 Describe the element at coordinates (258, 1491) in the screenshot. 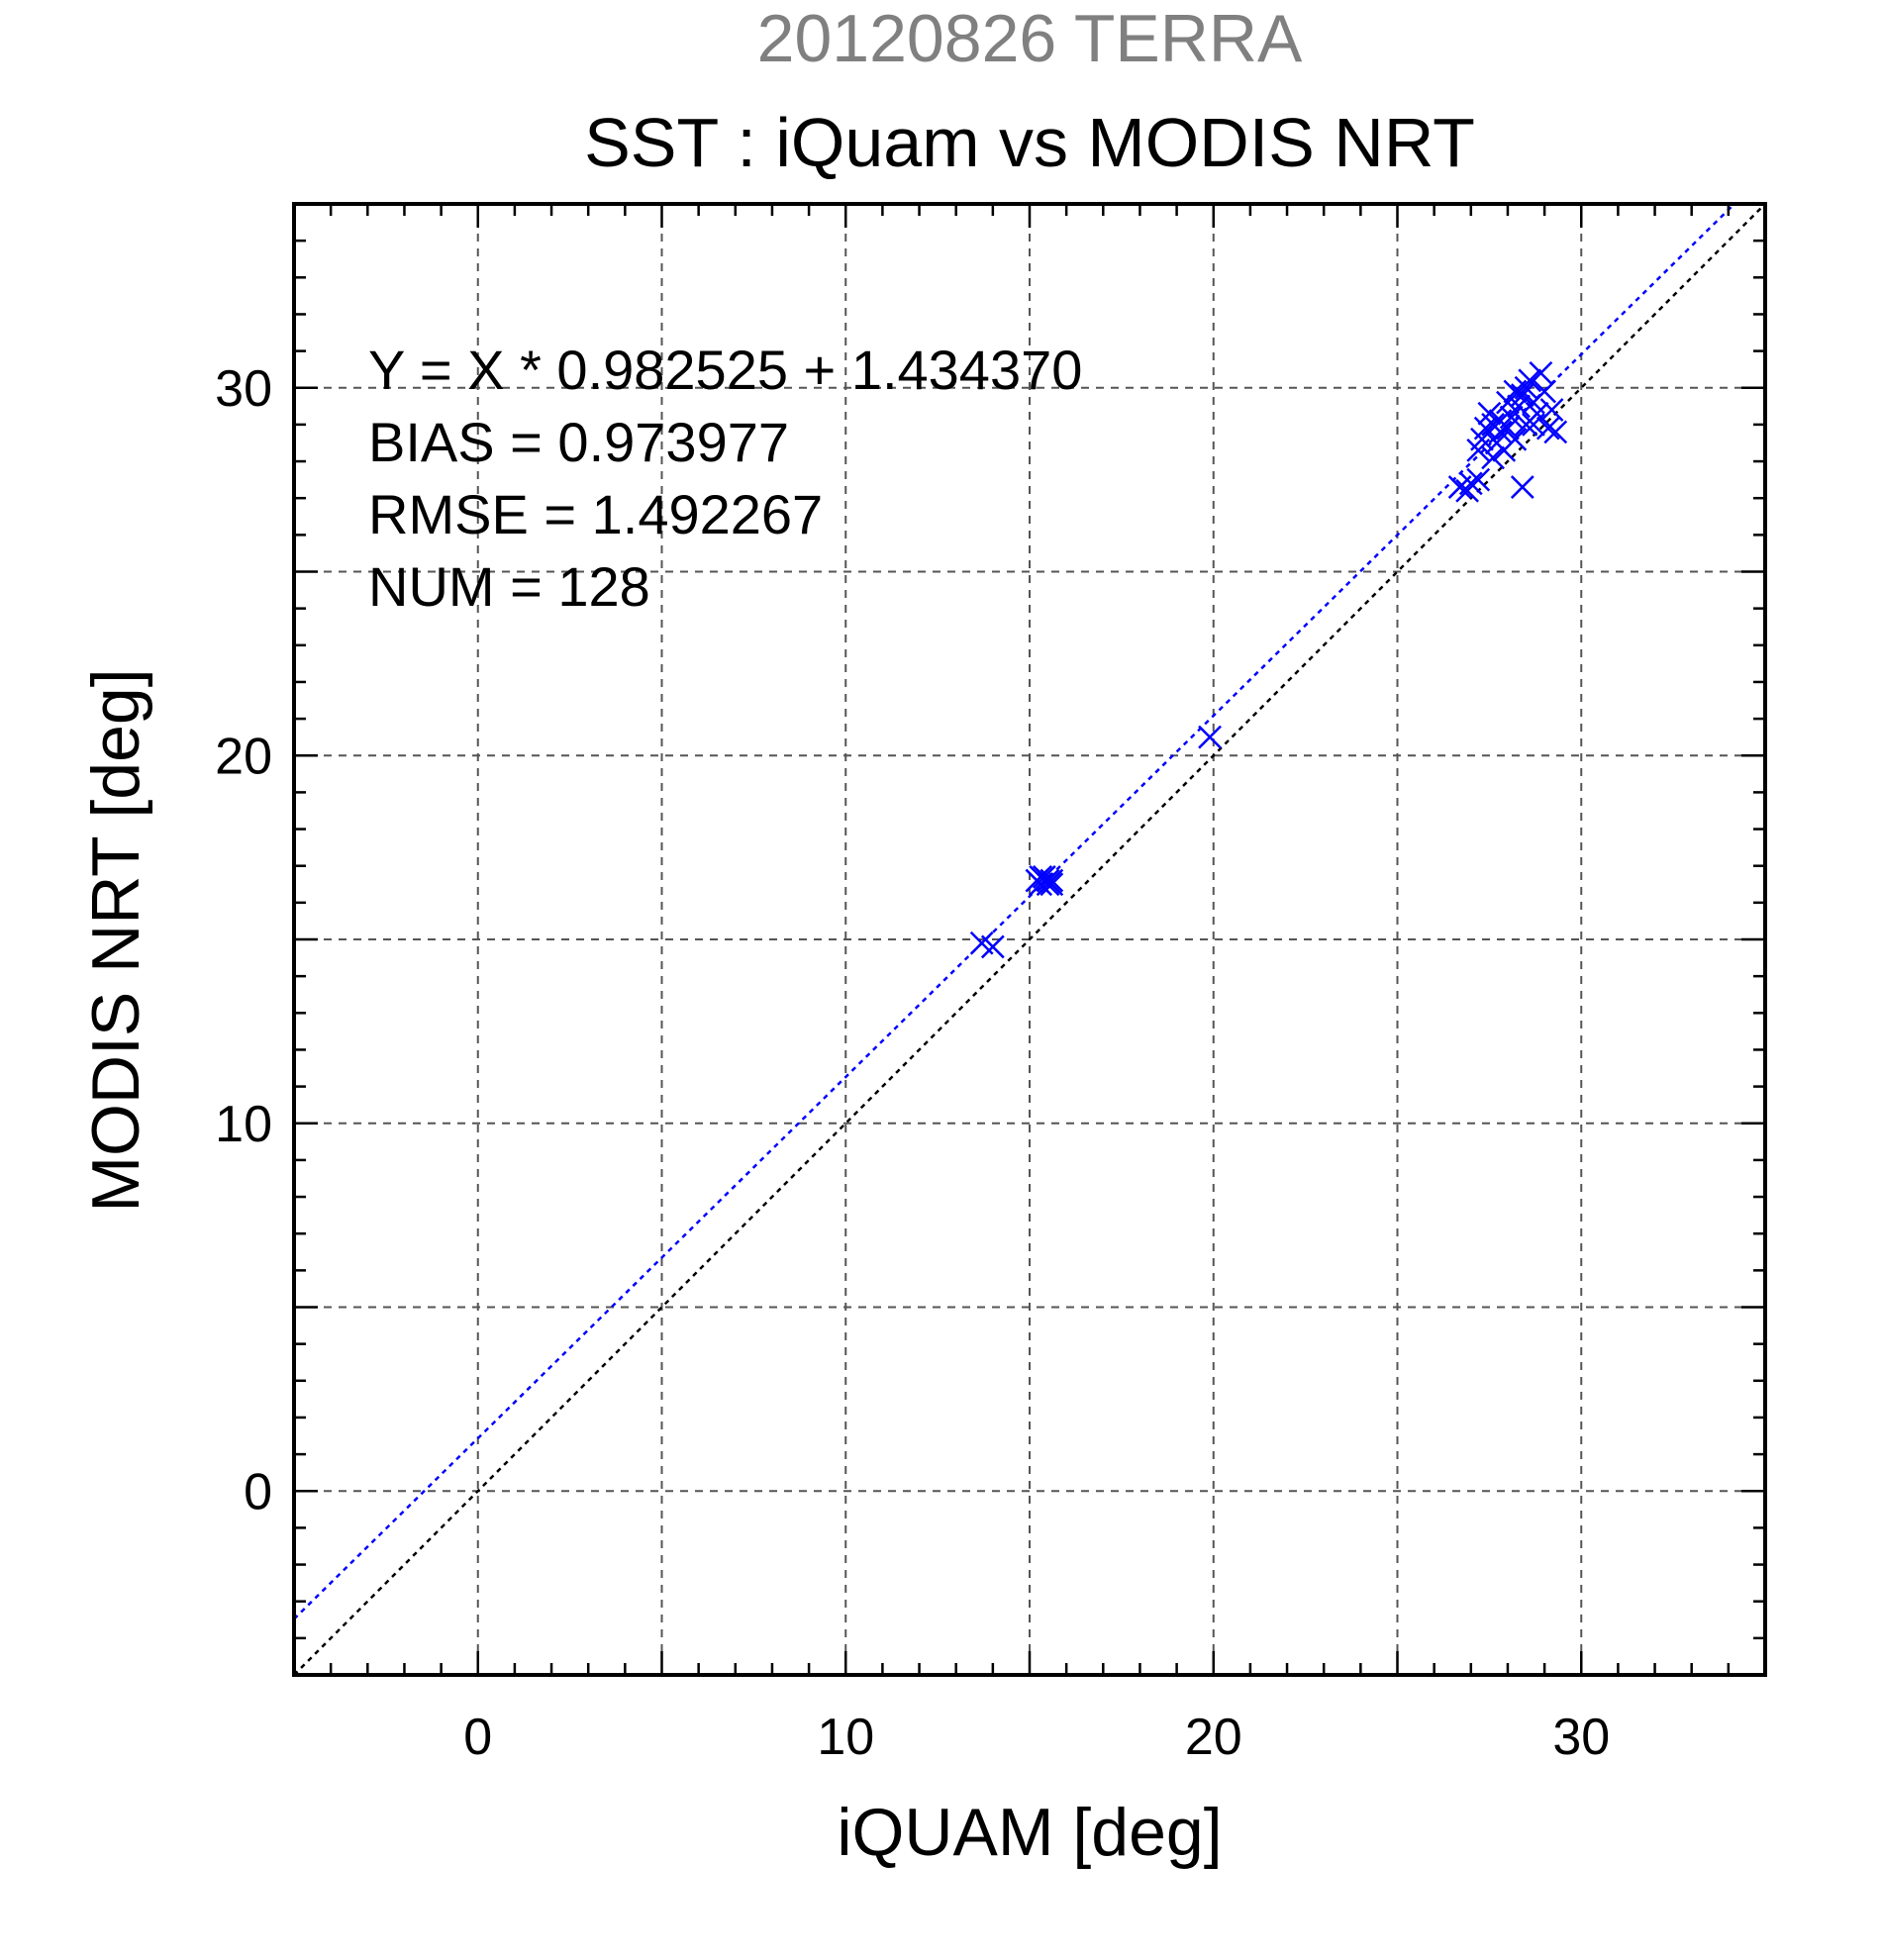

I see `y-tick-label: 0` at that location.